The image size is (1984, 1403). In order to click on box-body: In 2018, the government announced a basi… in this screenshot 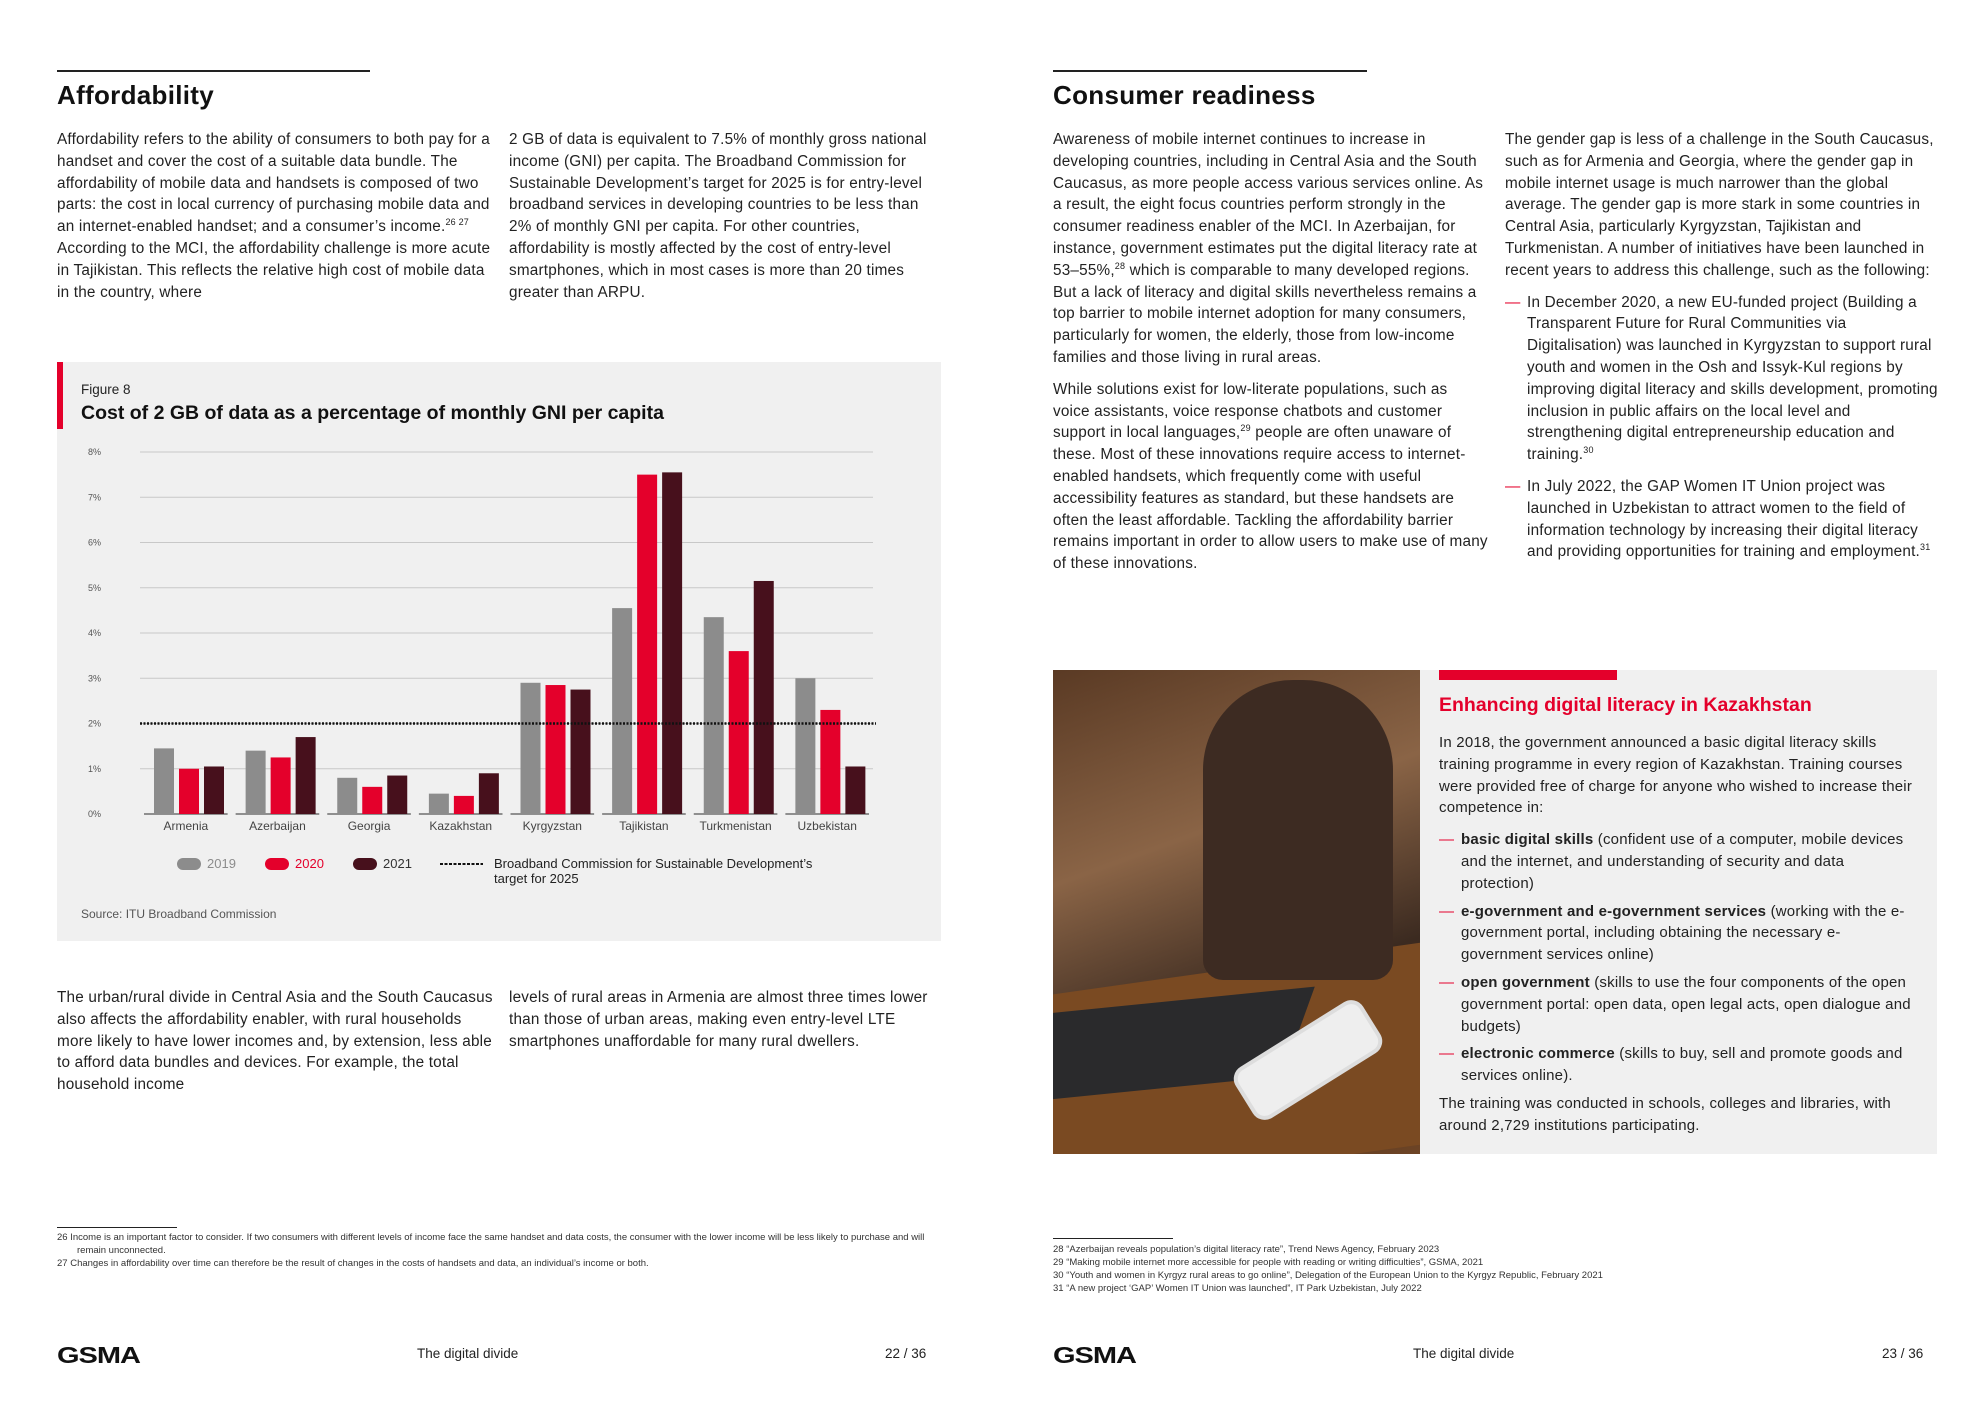, I will do `click(1679, 939)`.